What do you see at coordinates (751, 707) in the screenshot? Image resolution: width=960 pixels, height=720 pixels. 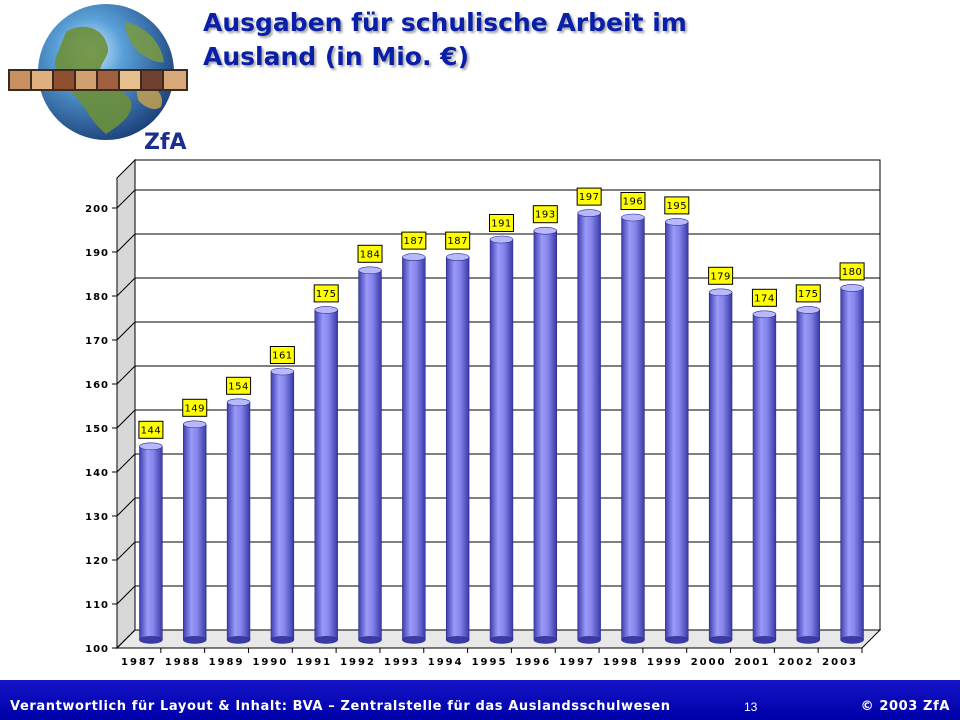 I see `page-number: 13` at bounding box center [751, 707].